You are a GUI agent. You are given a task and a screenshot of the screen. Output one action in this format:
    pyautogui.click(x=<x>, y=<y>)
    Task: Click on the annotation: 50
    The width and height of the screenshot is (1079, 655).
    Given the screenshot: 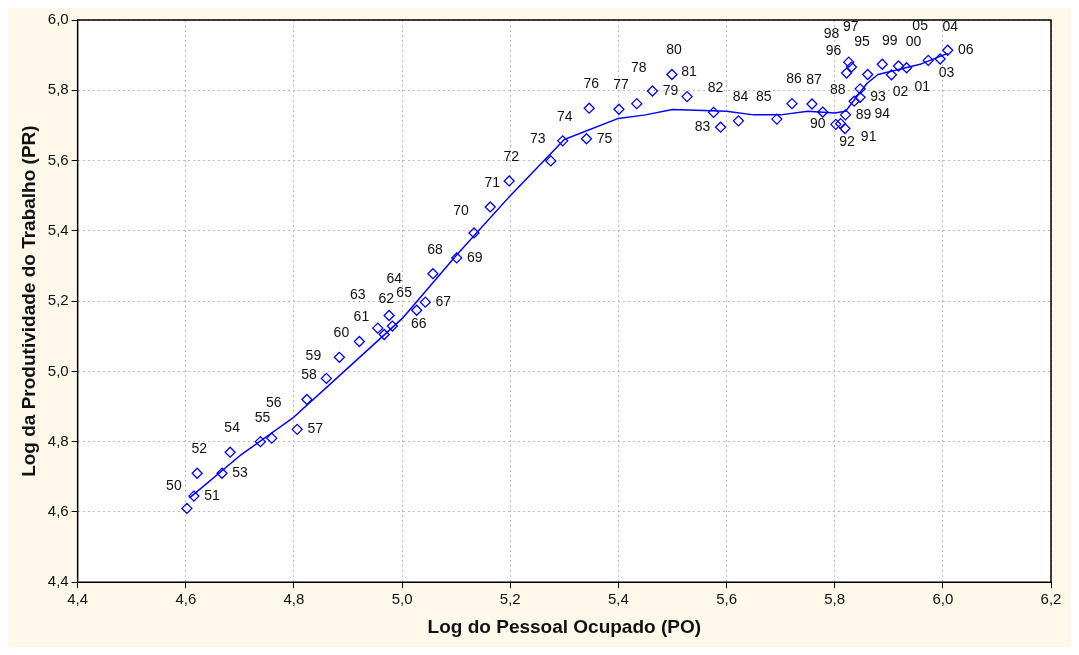 What is the action you would take?
    pyautogui.click(x=174, y=485)
    